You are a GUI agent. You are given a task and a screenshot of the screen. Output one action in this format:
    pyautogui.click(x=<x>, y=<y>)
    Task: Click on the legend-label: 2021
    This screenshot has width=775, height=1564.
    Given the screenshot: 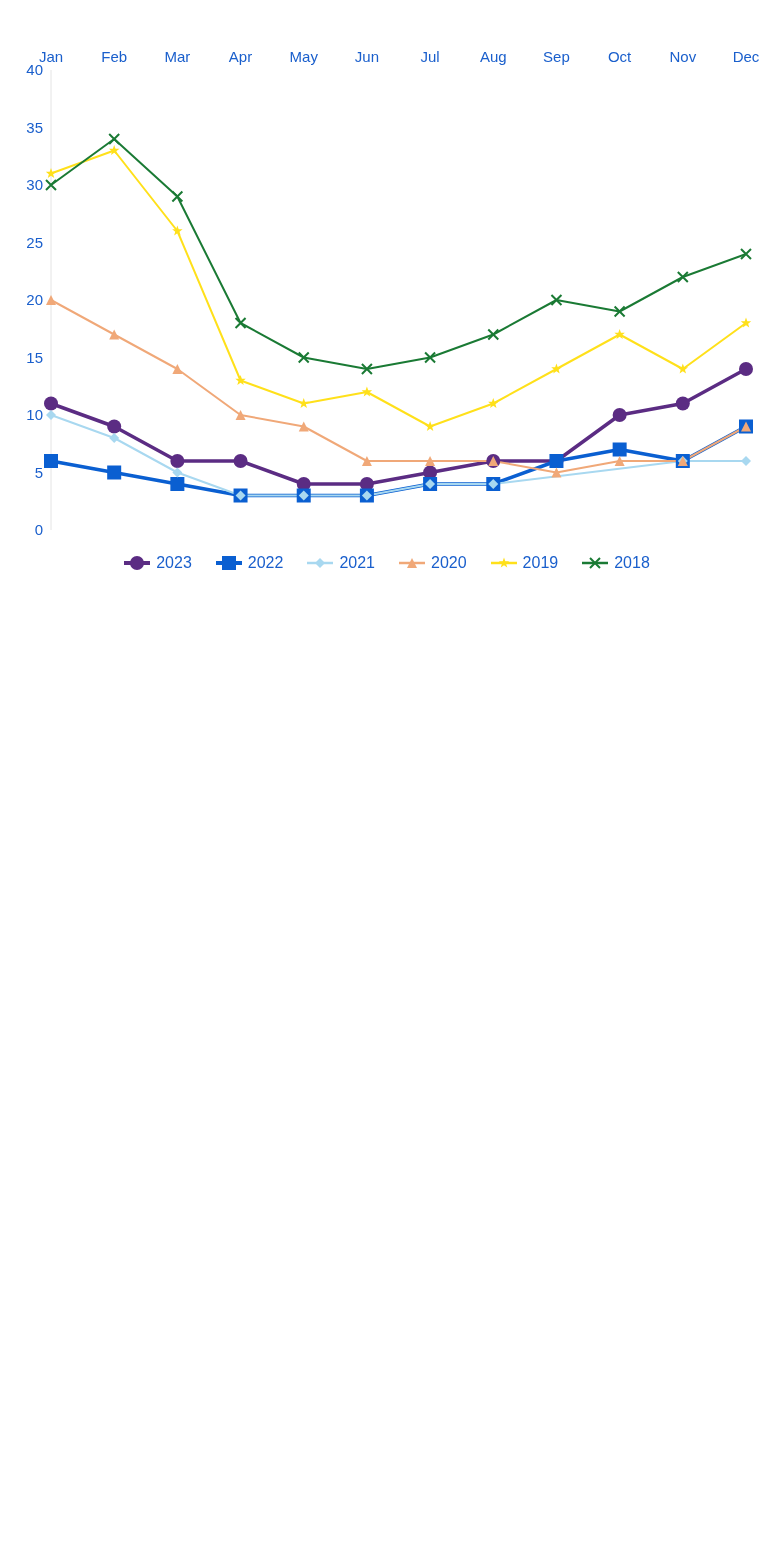 What is the action you would take?
    pyautogui.click(x=357, y=563)
    